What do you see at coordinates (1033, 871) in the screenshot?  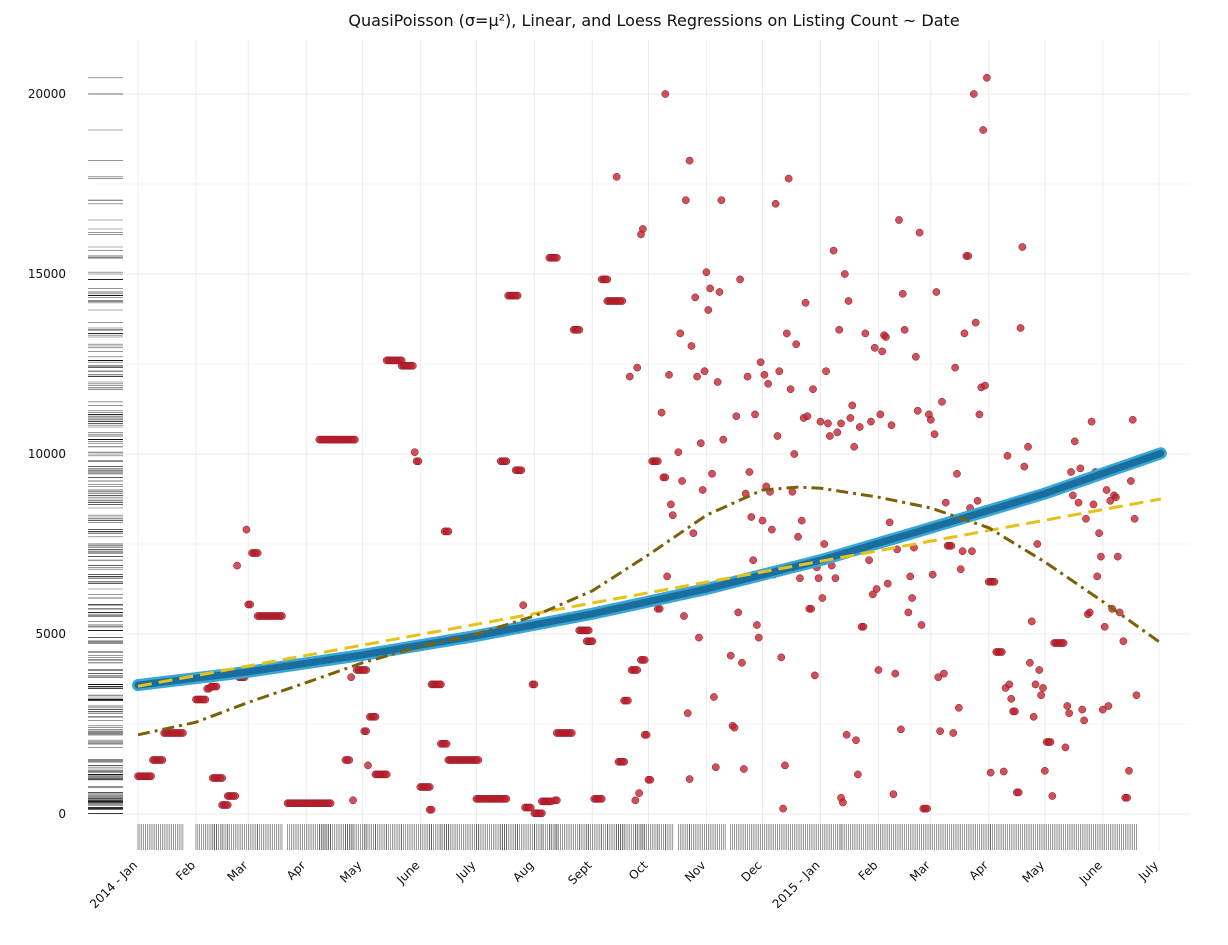 I see `x-tick-label: May` at bounding box center [1033, 871].